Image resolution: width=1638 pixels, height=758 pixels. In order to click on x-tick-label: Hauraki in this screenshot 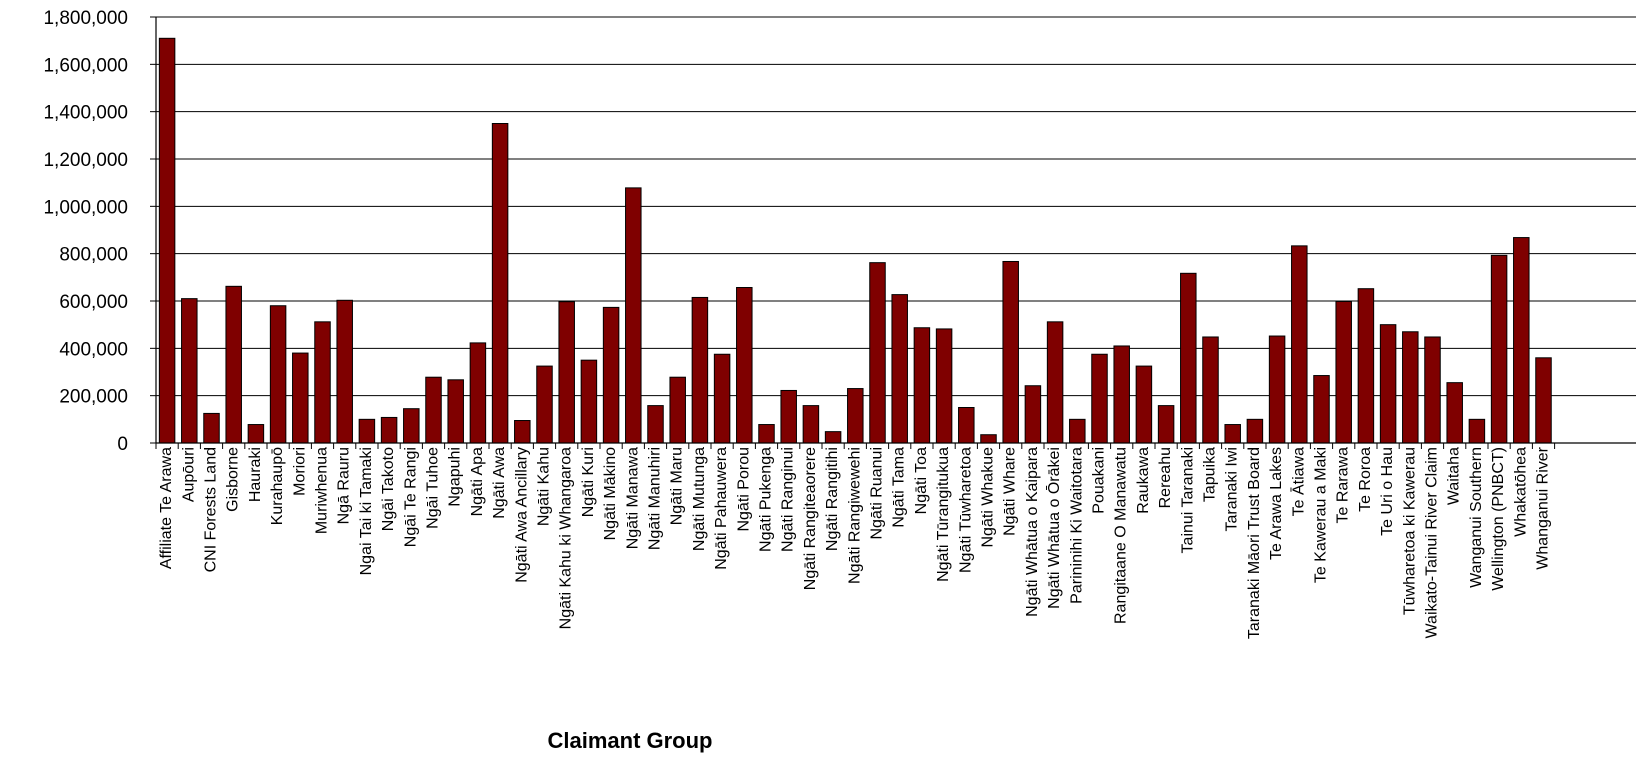, I will do `click(255, 474)`.